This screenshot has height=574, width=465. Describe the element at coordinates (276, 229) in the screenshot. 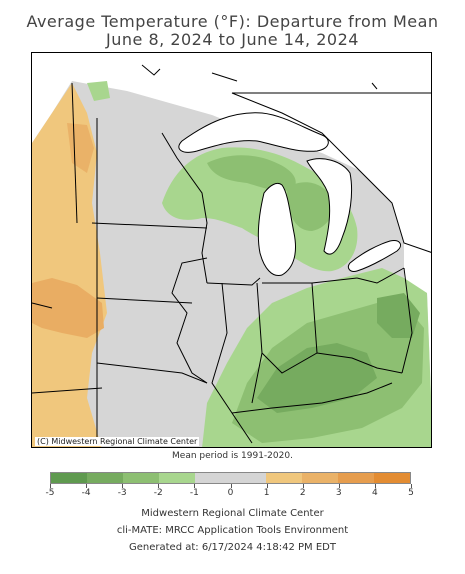

I see `lake-michigan` at that location.